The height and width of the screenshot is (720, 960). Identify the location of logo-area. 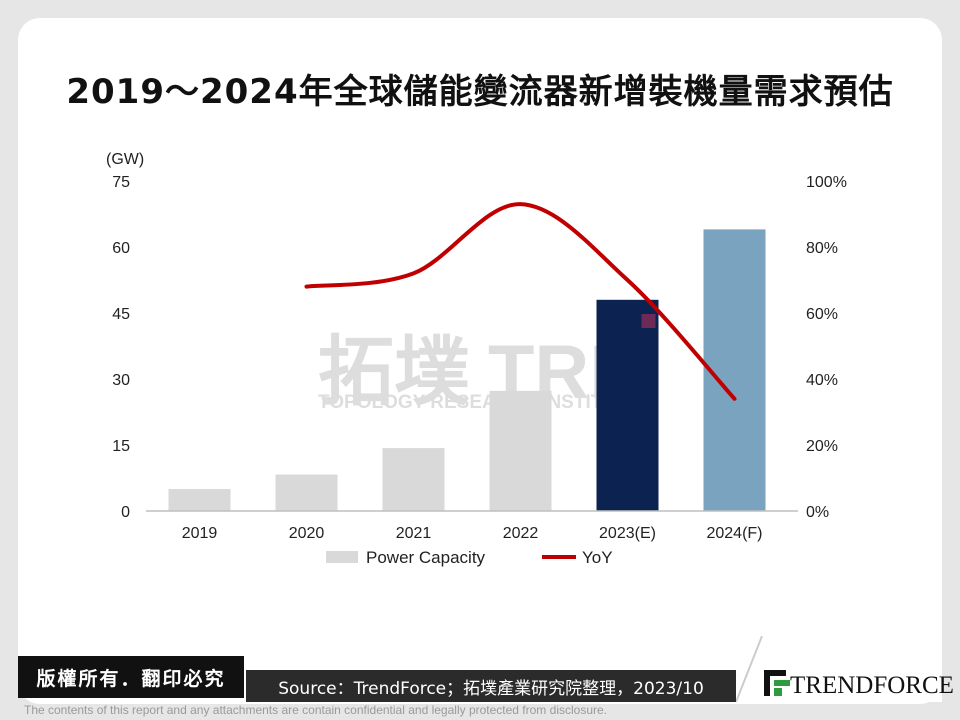
(838, 669).